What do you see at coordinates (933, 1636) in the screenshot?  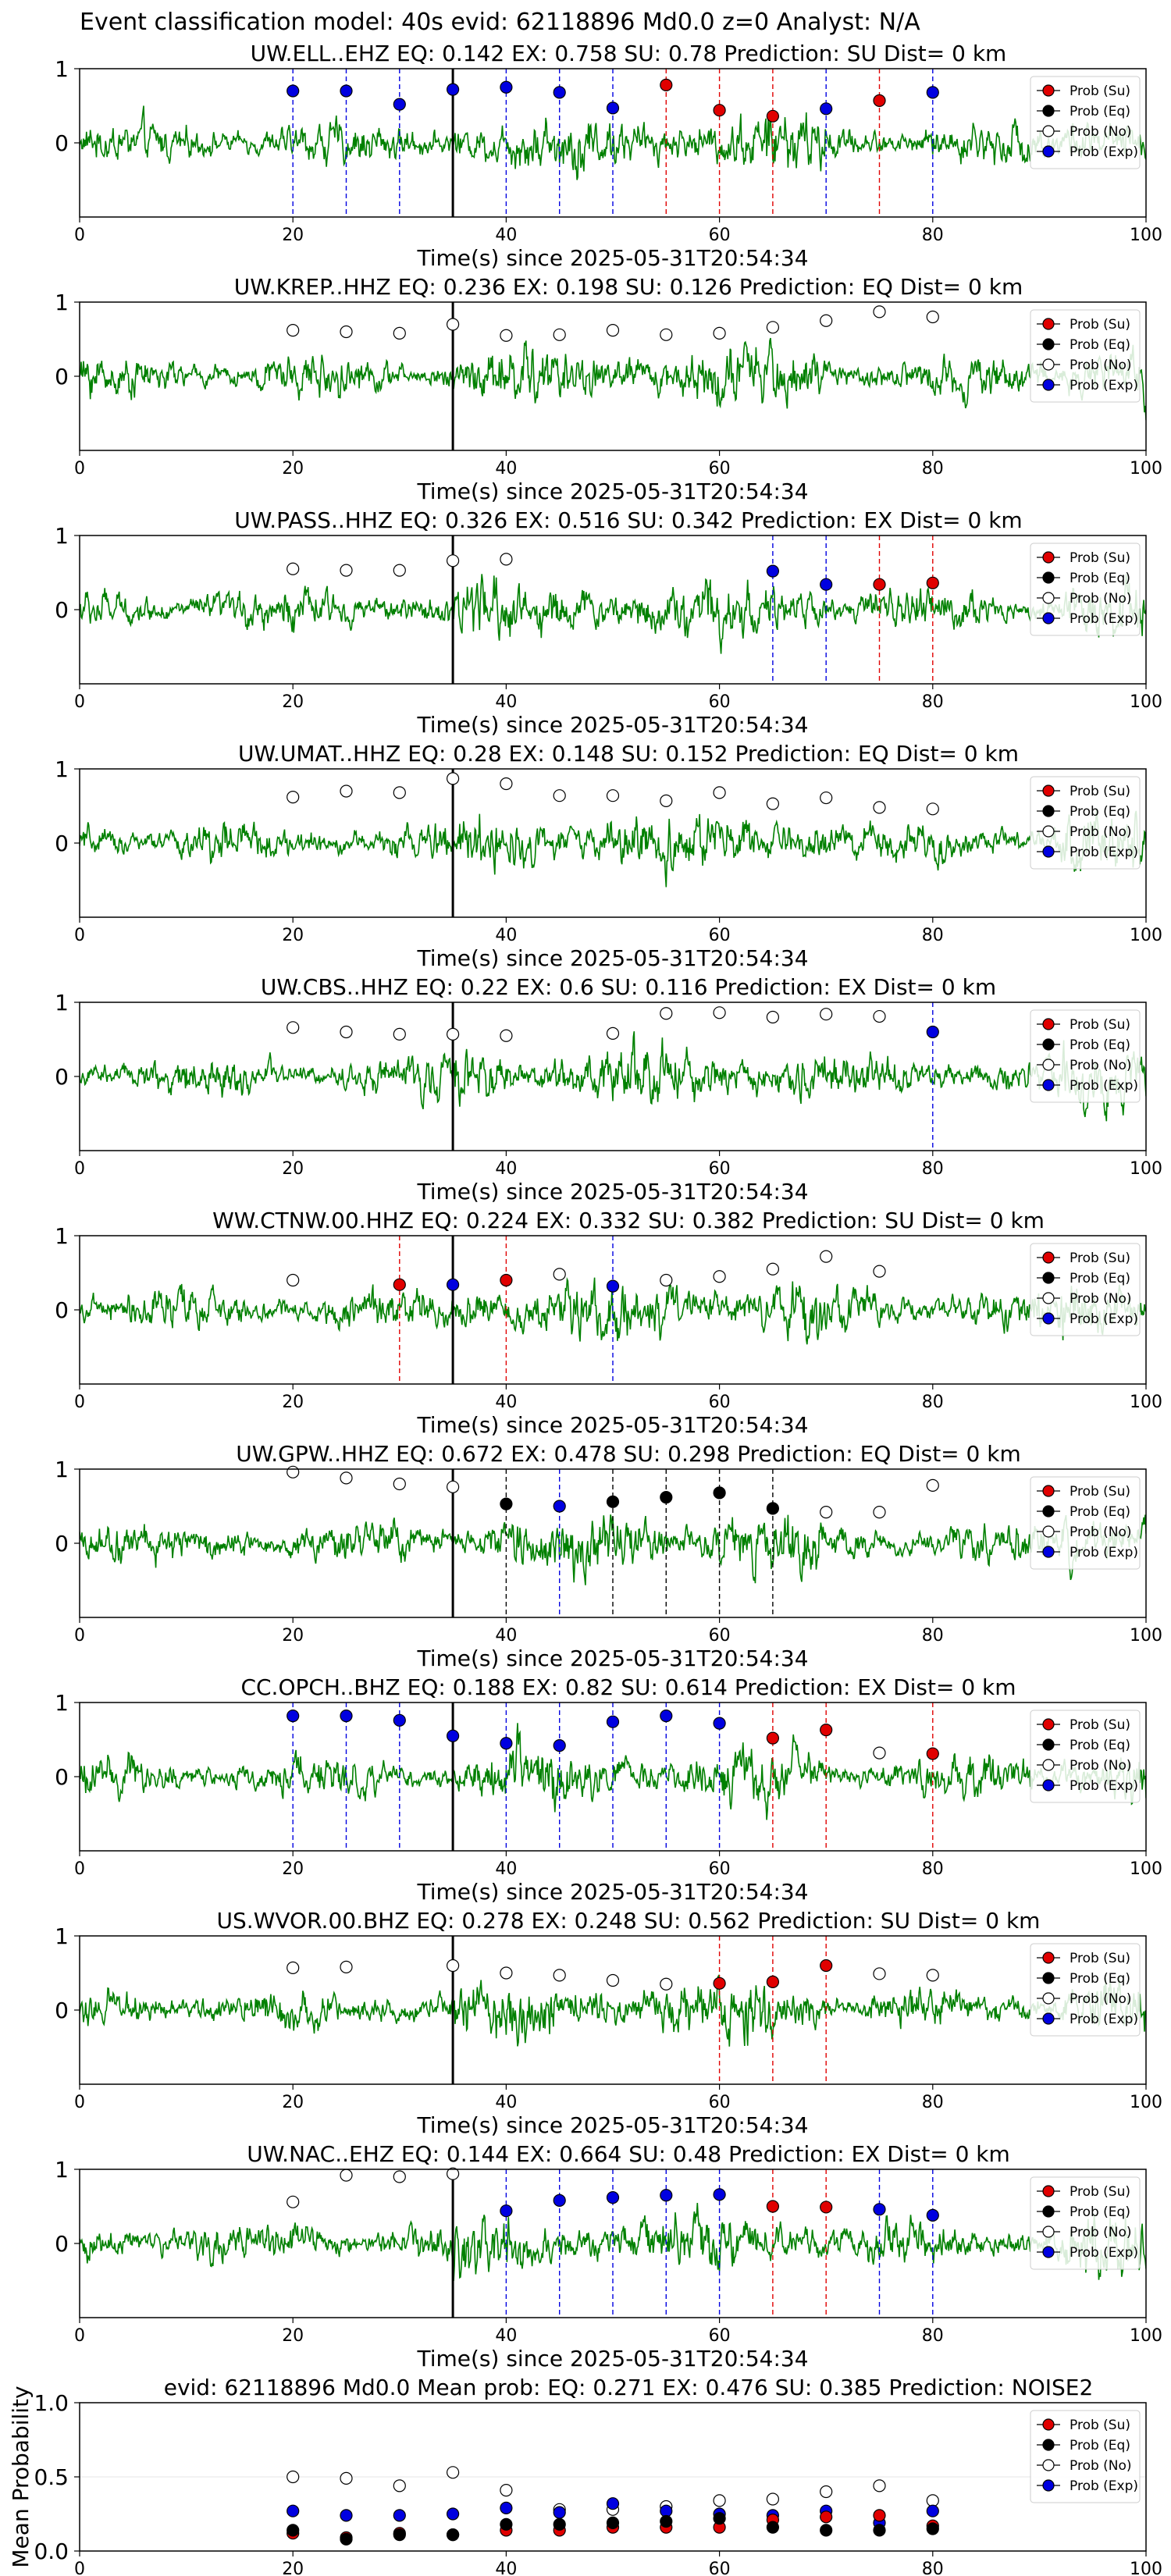 I see `x-tick-label: 80` at bounding box center [933, 1636].